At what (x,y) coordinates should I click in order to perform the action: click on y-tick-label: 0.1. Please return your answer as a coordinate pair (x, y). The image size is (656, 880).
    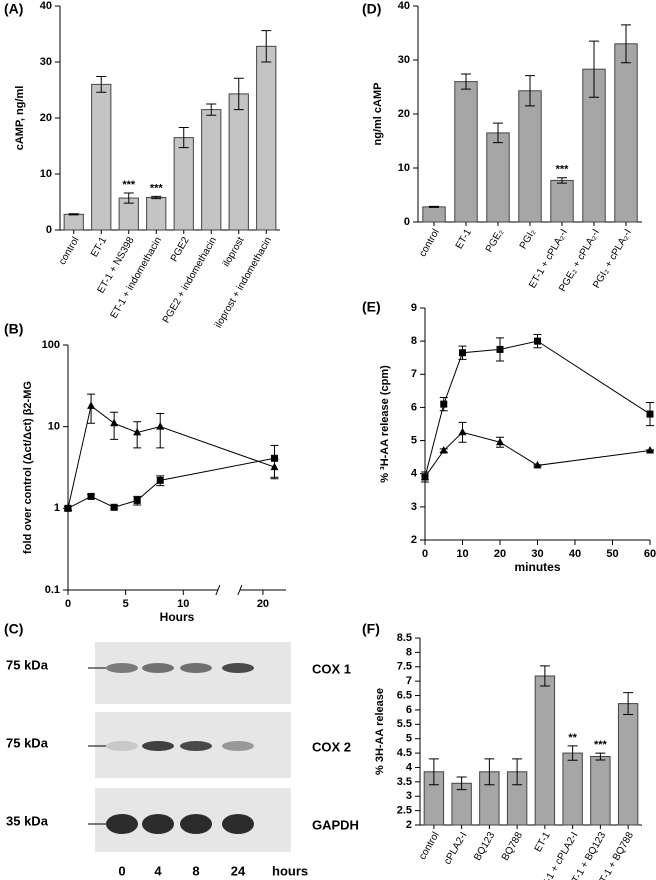
    Looking at the image, I should click on (52, 590).